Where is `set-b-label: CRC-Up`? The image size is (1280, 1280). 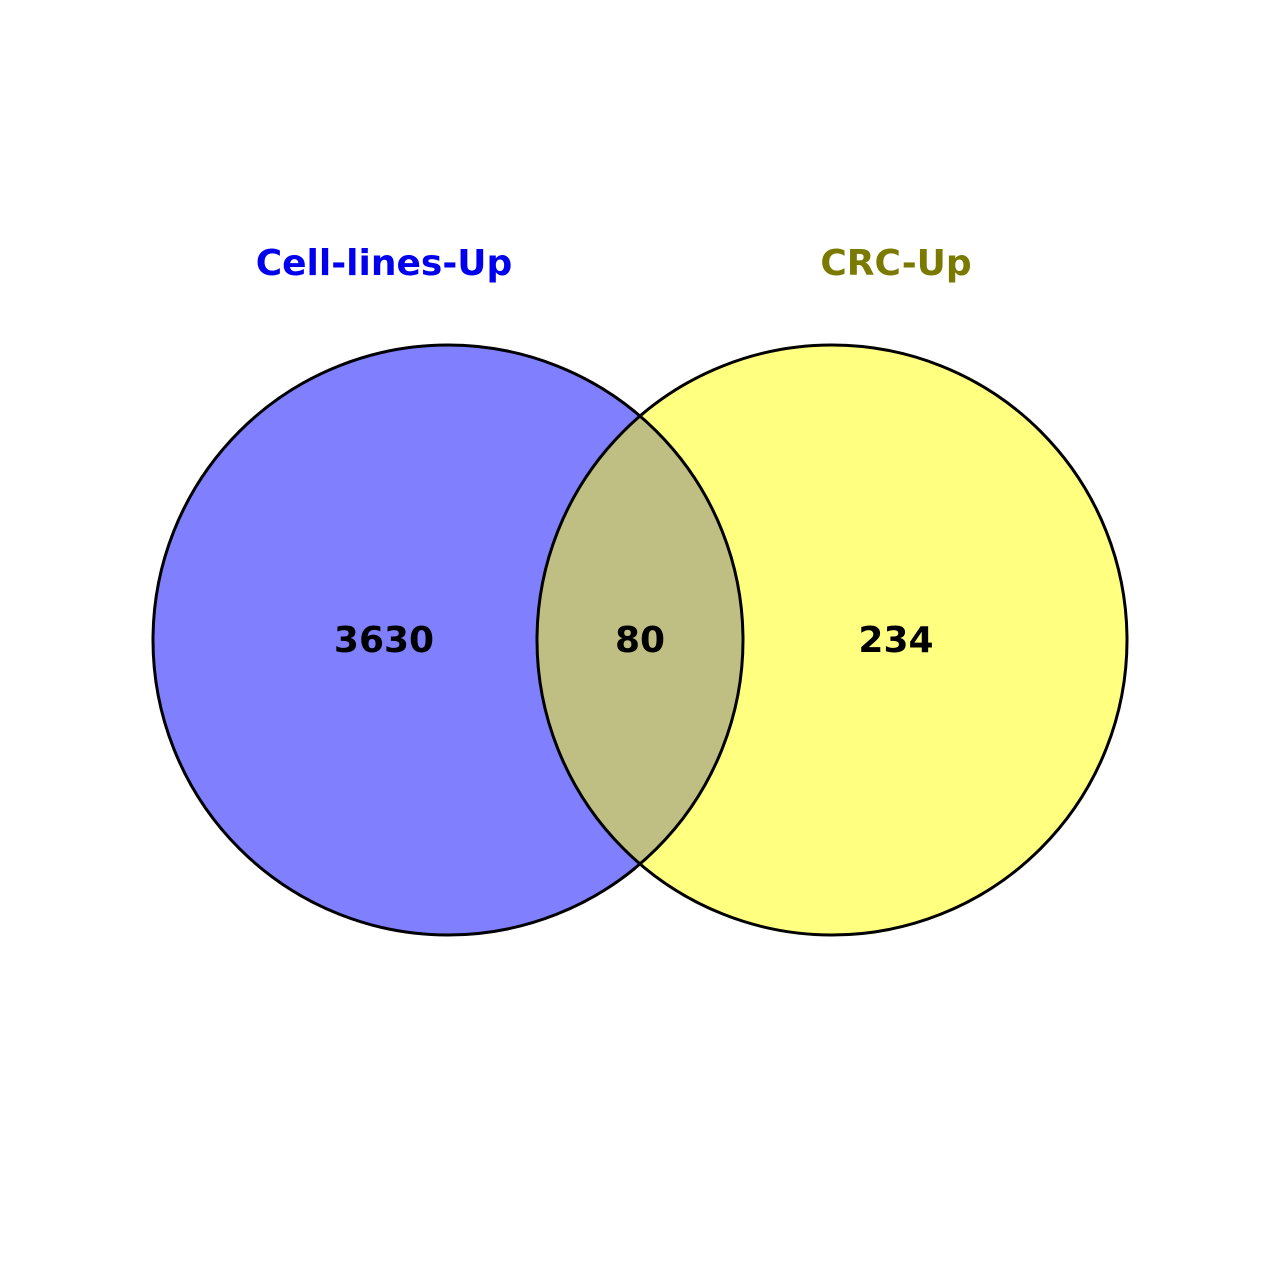
set-b-label: CRC-Up is located at coordinates (895, 263).